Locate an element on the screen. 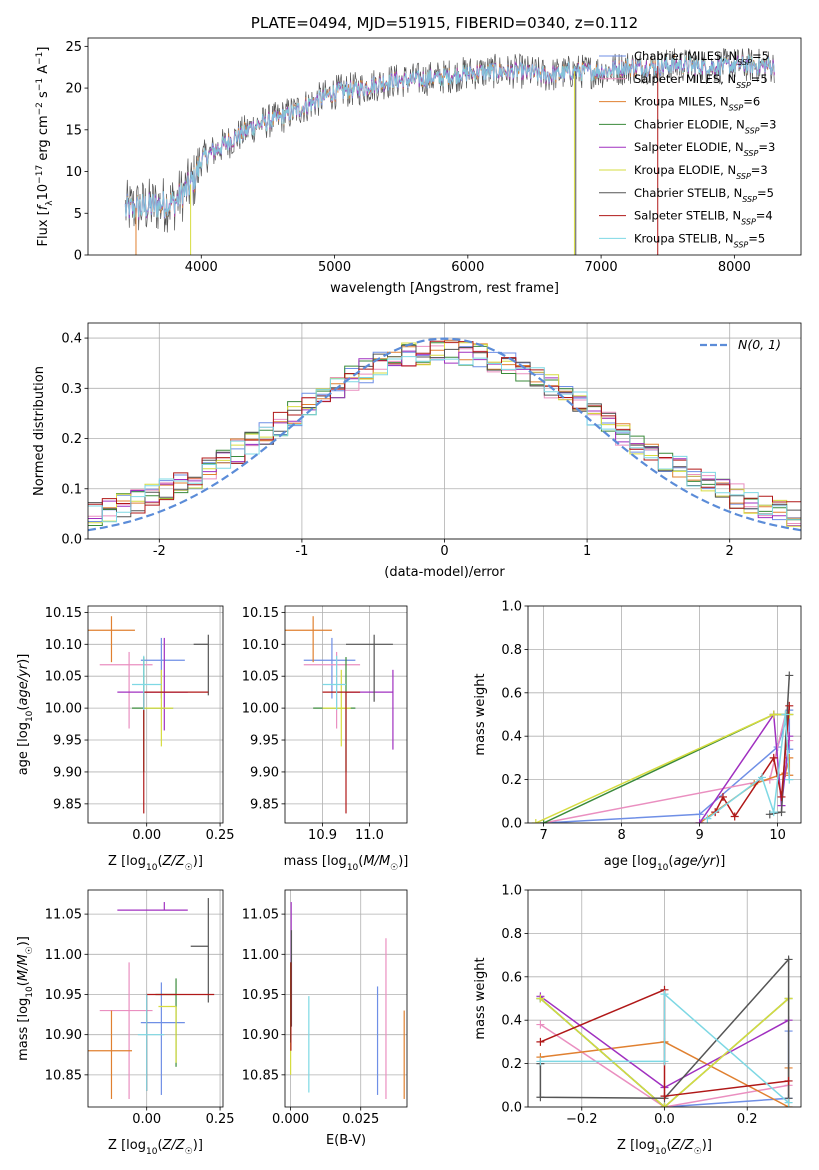 The image size is (819, 1170). spectrum-observed-line is located at coordinates (449, 140).